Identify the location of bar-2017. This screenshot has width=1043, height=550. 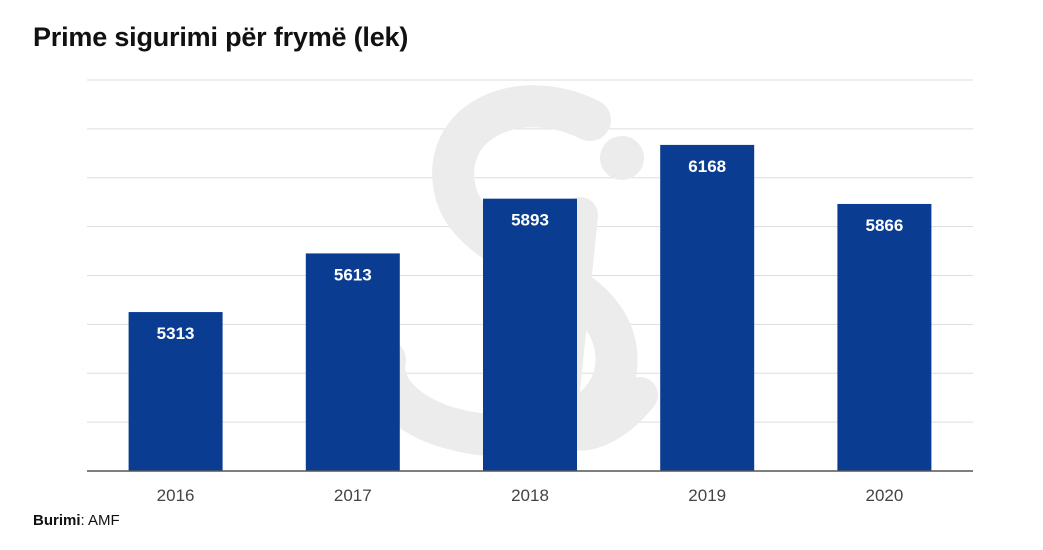
(352, 362).